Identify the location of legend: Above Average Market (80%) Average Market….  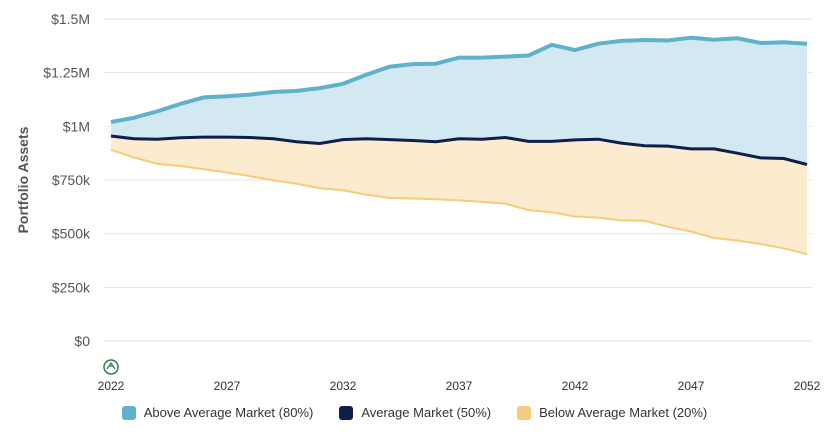
(414, 412).